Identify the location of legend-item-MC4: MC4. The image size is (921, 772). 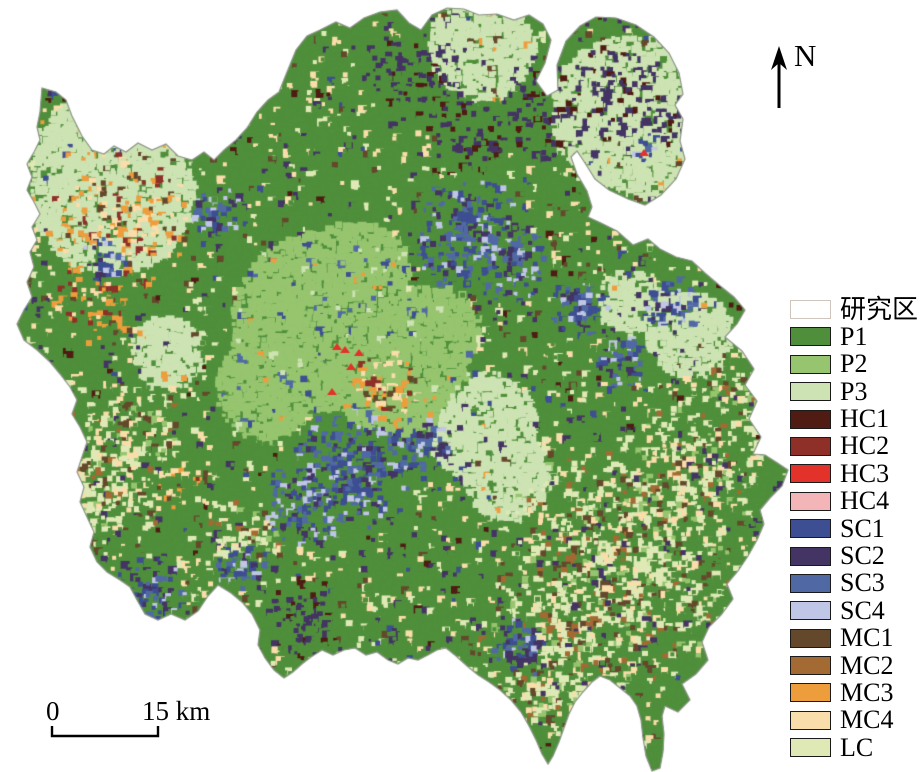
(855, 720).